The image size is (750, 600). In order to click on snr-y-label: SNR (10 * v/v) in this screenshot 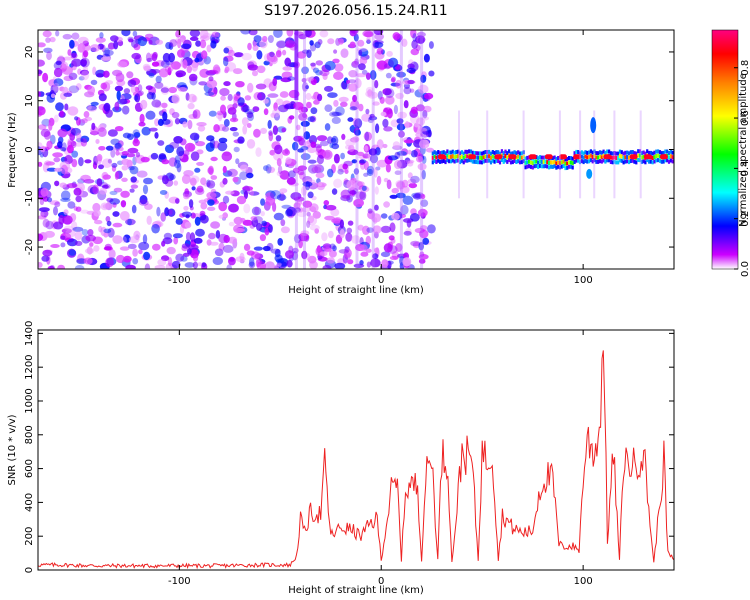, I will do `click(12, 449)`.